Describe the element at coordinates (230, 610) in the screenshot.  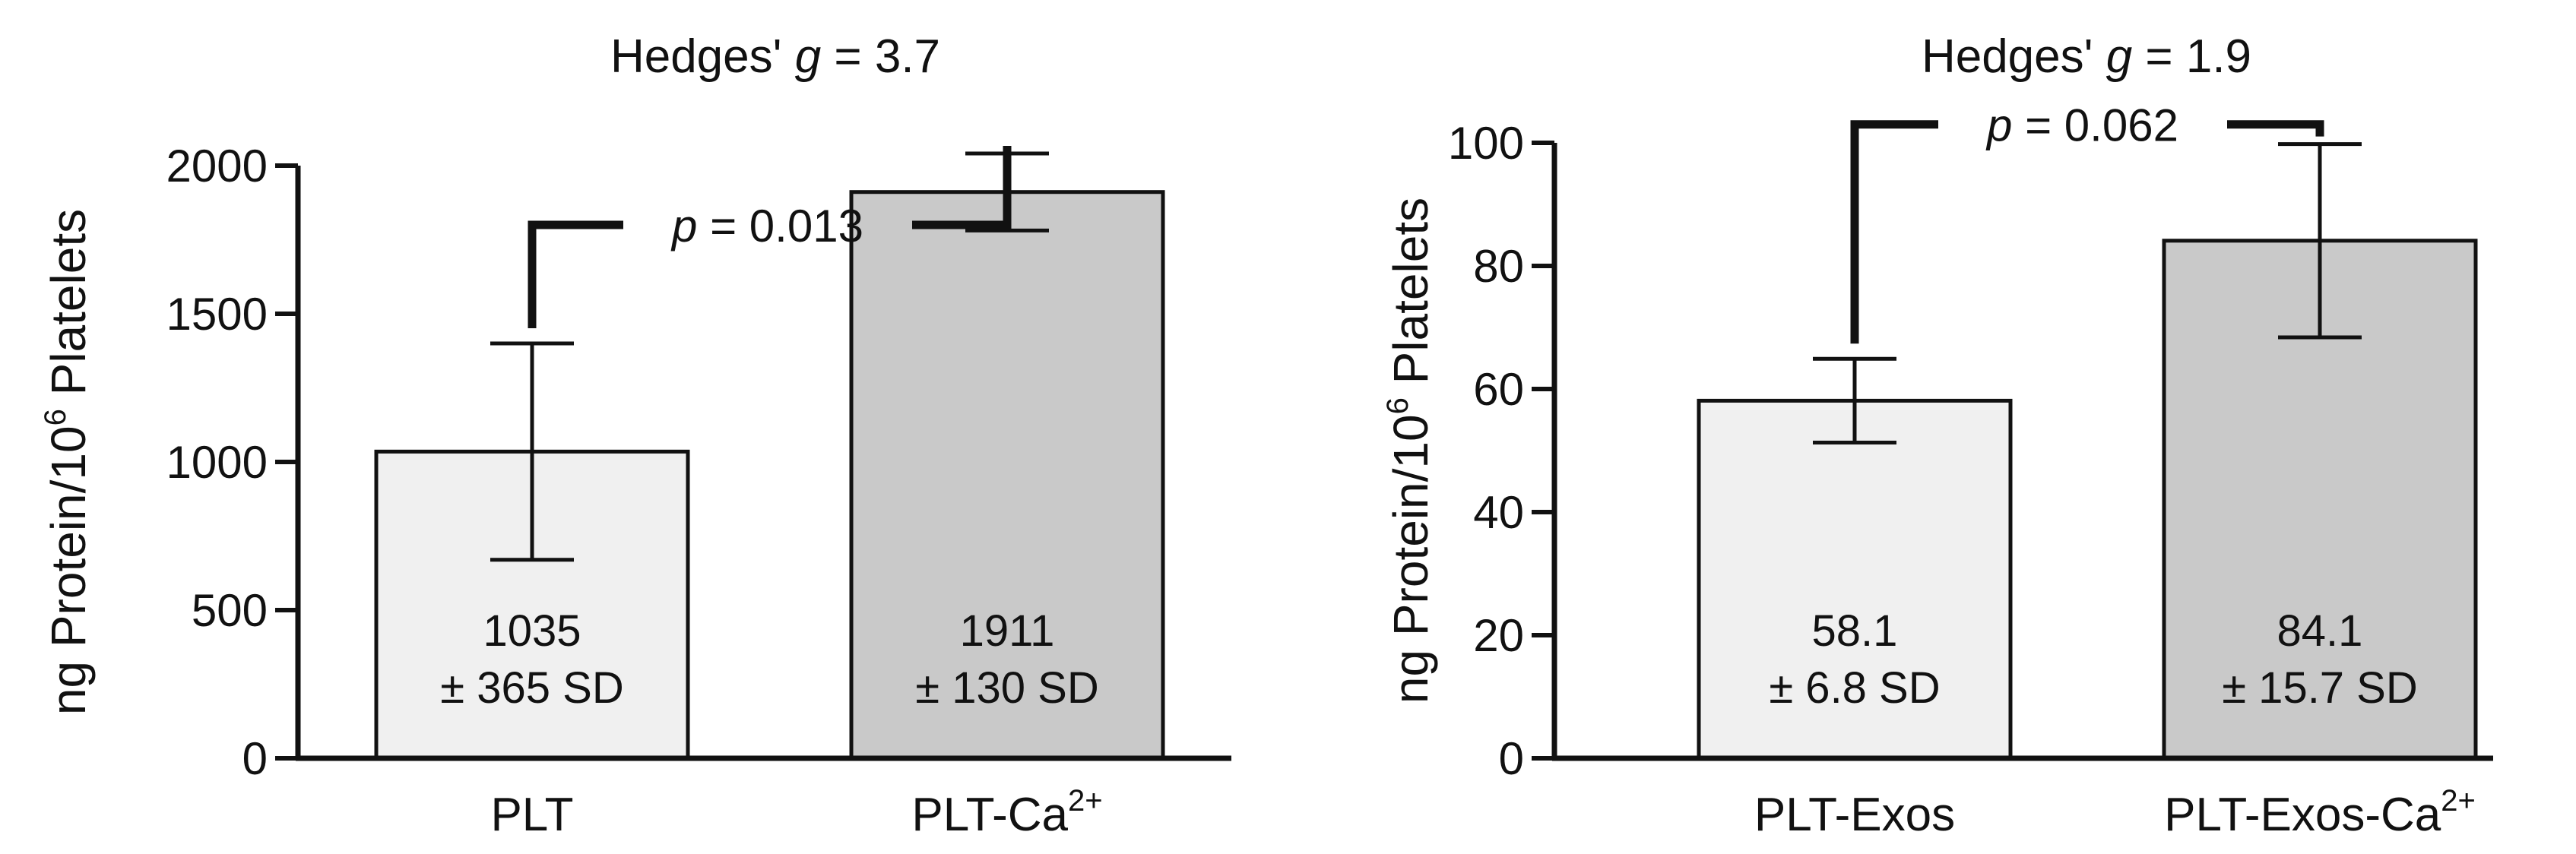
I see `y-tick-label: 500` at that location.